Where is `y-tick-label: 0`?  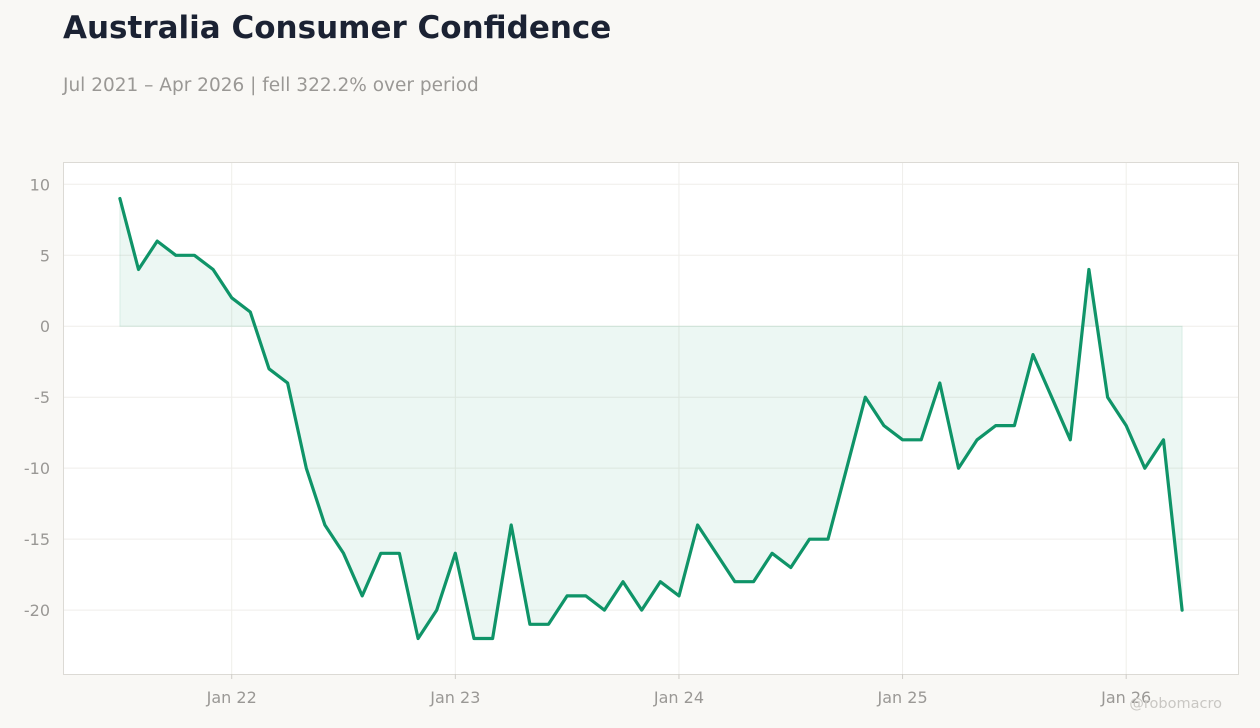
y-tick-label: 0 is located at coordinates (45, 326).